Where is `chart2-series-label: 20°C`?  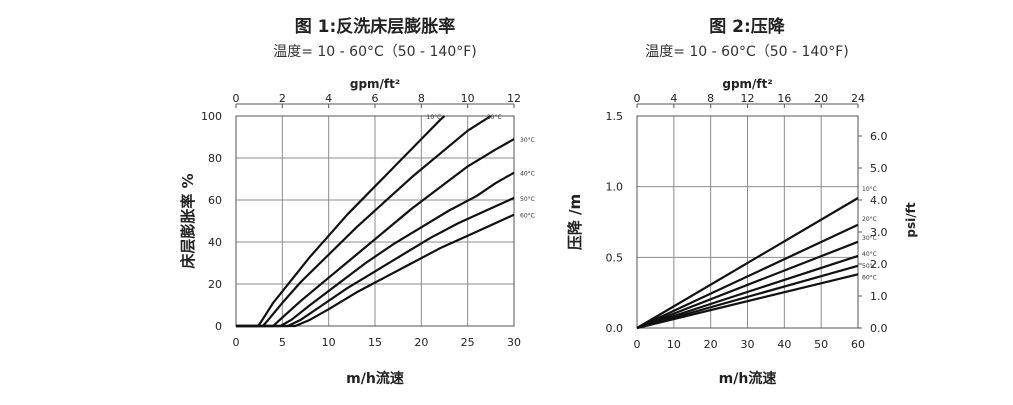 chart2-series-label: 20°C is located at coordinates (869, 219).